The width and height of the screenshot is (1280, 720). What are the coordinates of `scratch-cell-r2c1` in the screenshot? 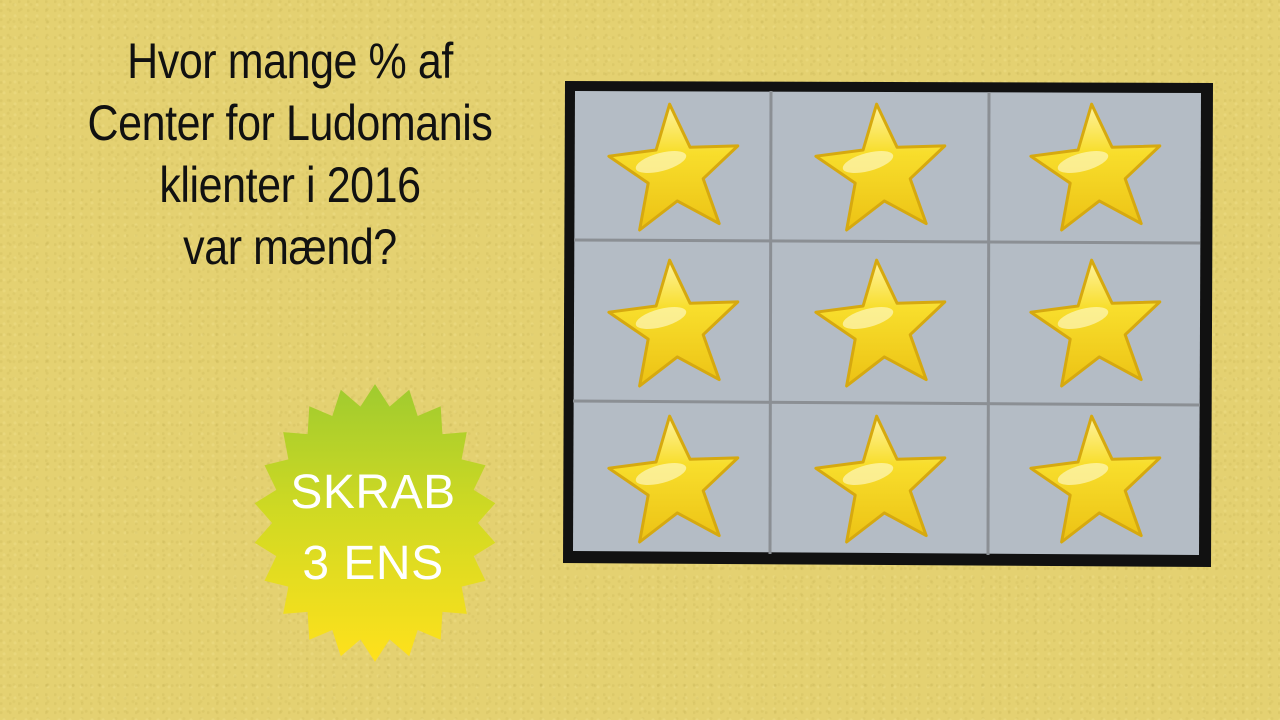 It's located at (673, 322).